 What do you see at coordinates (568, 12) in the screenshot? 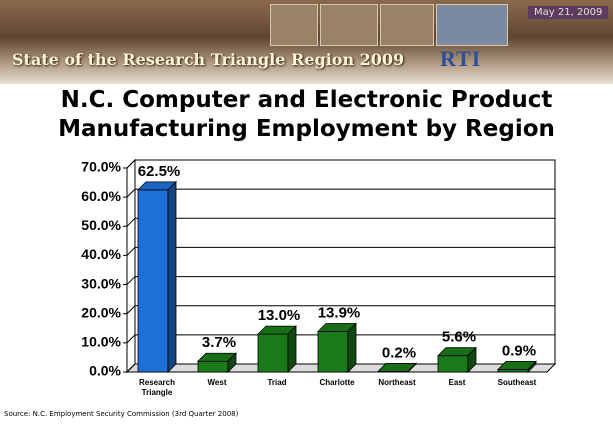
I see `banner-date: May 21, 2009` at bounding box center [568, 12].